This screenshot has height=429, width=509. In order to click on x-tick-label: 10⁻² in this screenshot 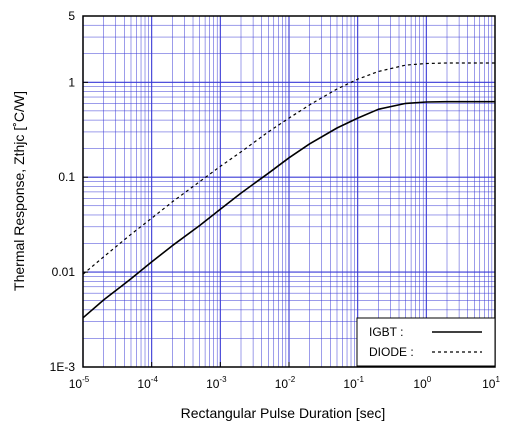, I will do `click(285, 383)`.